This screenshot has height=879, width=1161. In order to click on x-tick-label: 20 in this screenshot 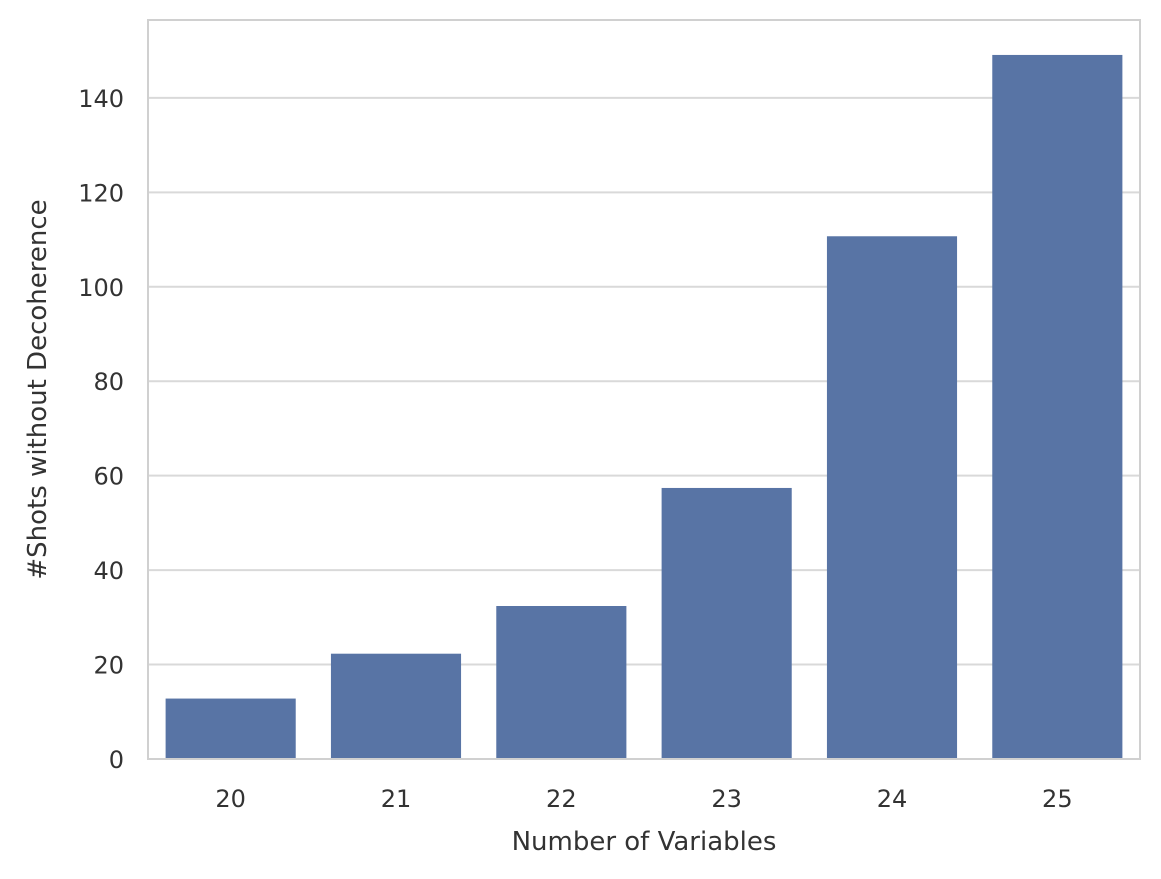, I will do `click(230, 799)`.